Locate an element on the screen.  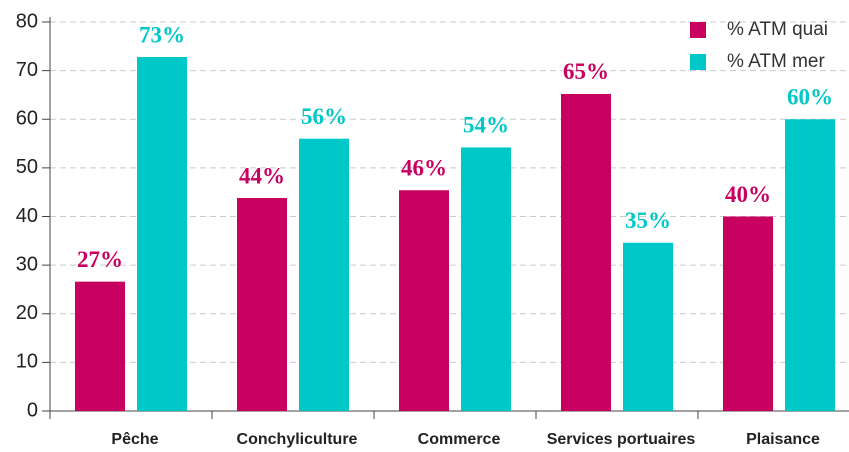
legend-label: % ATM mer is located at coordinates (776, 61).